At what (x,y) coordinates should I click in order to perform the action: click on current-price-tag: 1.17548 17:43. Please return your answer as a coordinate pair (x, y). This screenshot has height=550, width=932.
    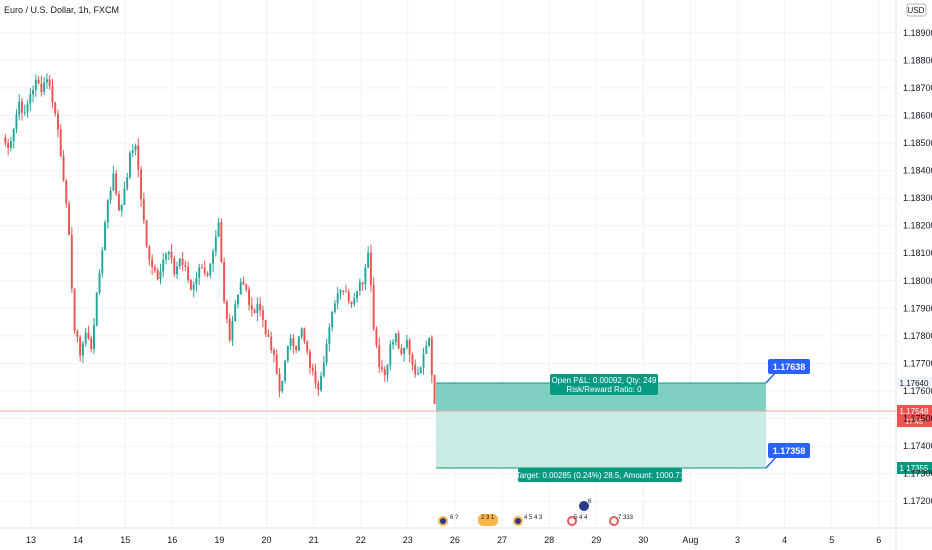
    Looking at the image, I should click on (914, 416).